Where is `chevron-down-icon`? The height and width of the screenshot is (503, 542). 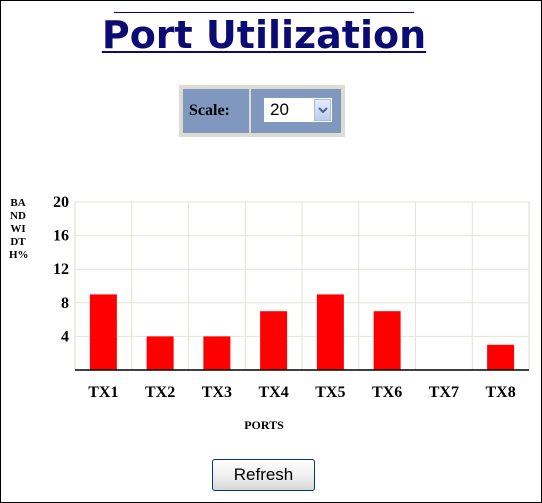
chevron-down-icon is located at coordinates (323, 110).